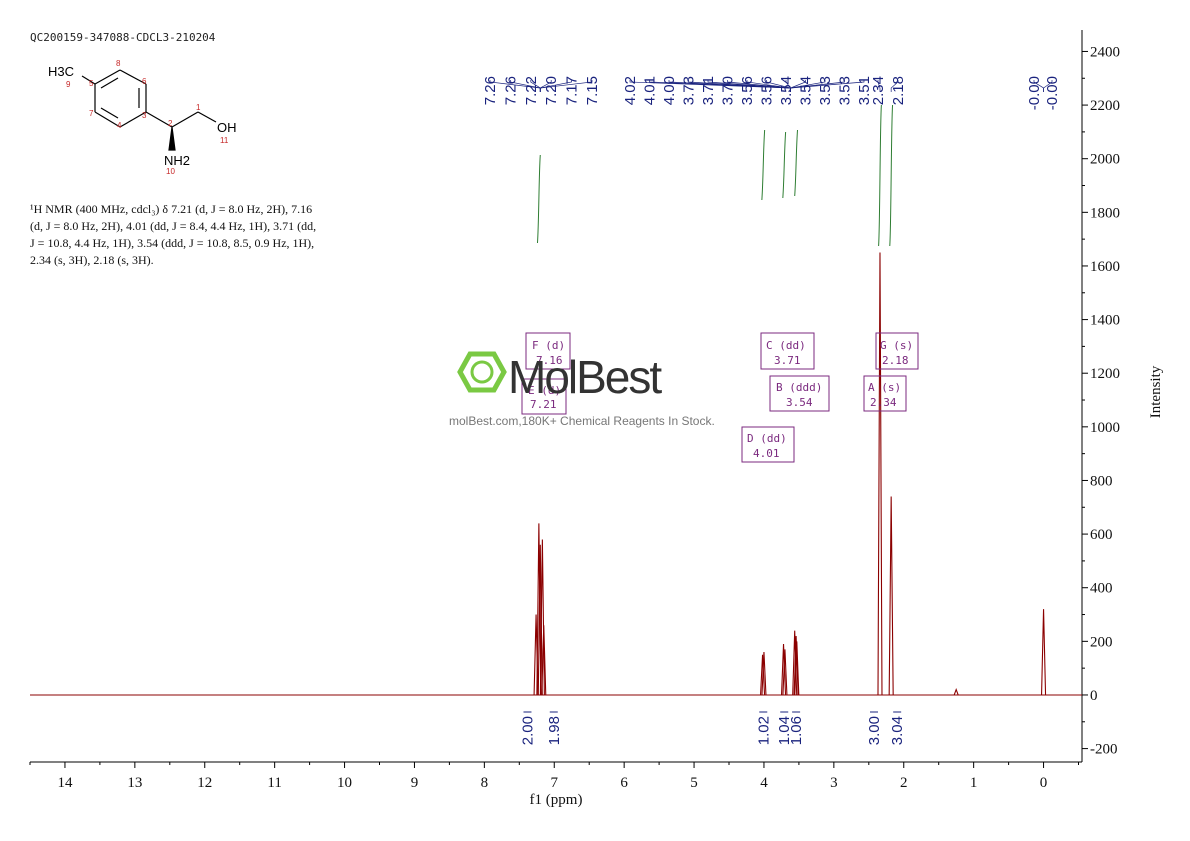 The image size is (1190, 841). What do you see at coordinates (796, 730) in the screenshot?
I see `integral-value: 1.06` at bounding box center [796, 730].